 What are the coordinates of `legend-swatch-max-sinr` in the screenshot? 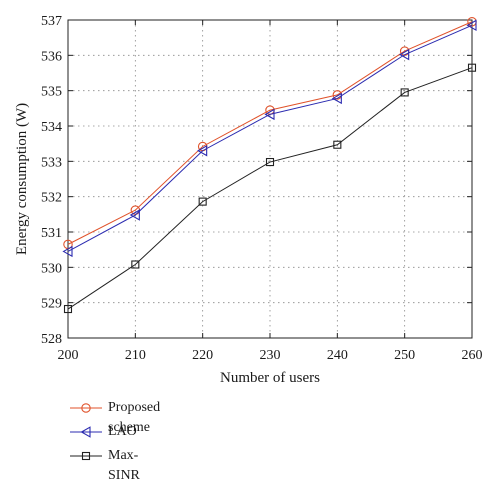 It's located at (86, 456).